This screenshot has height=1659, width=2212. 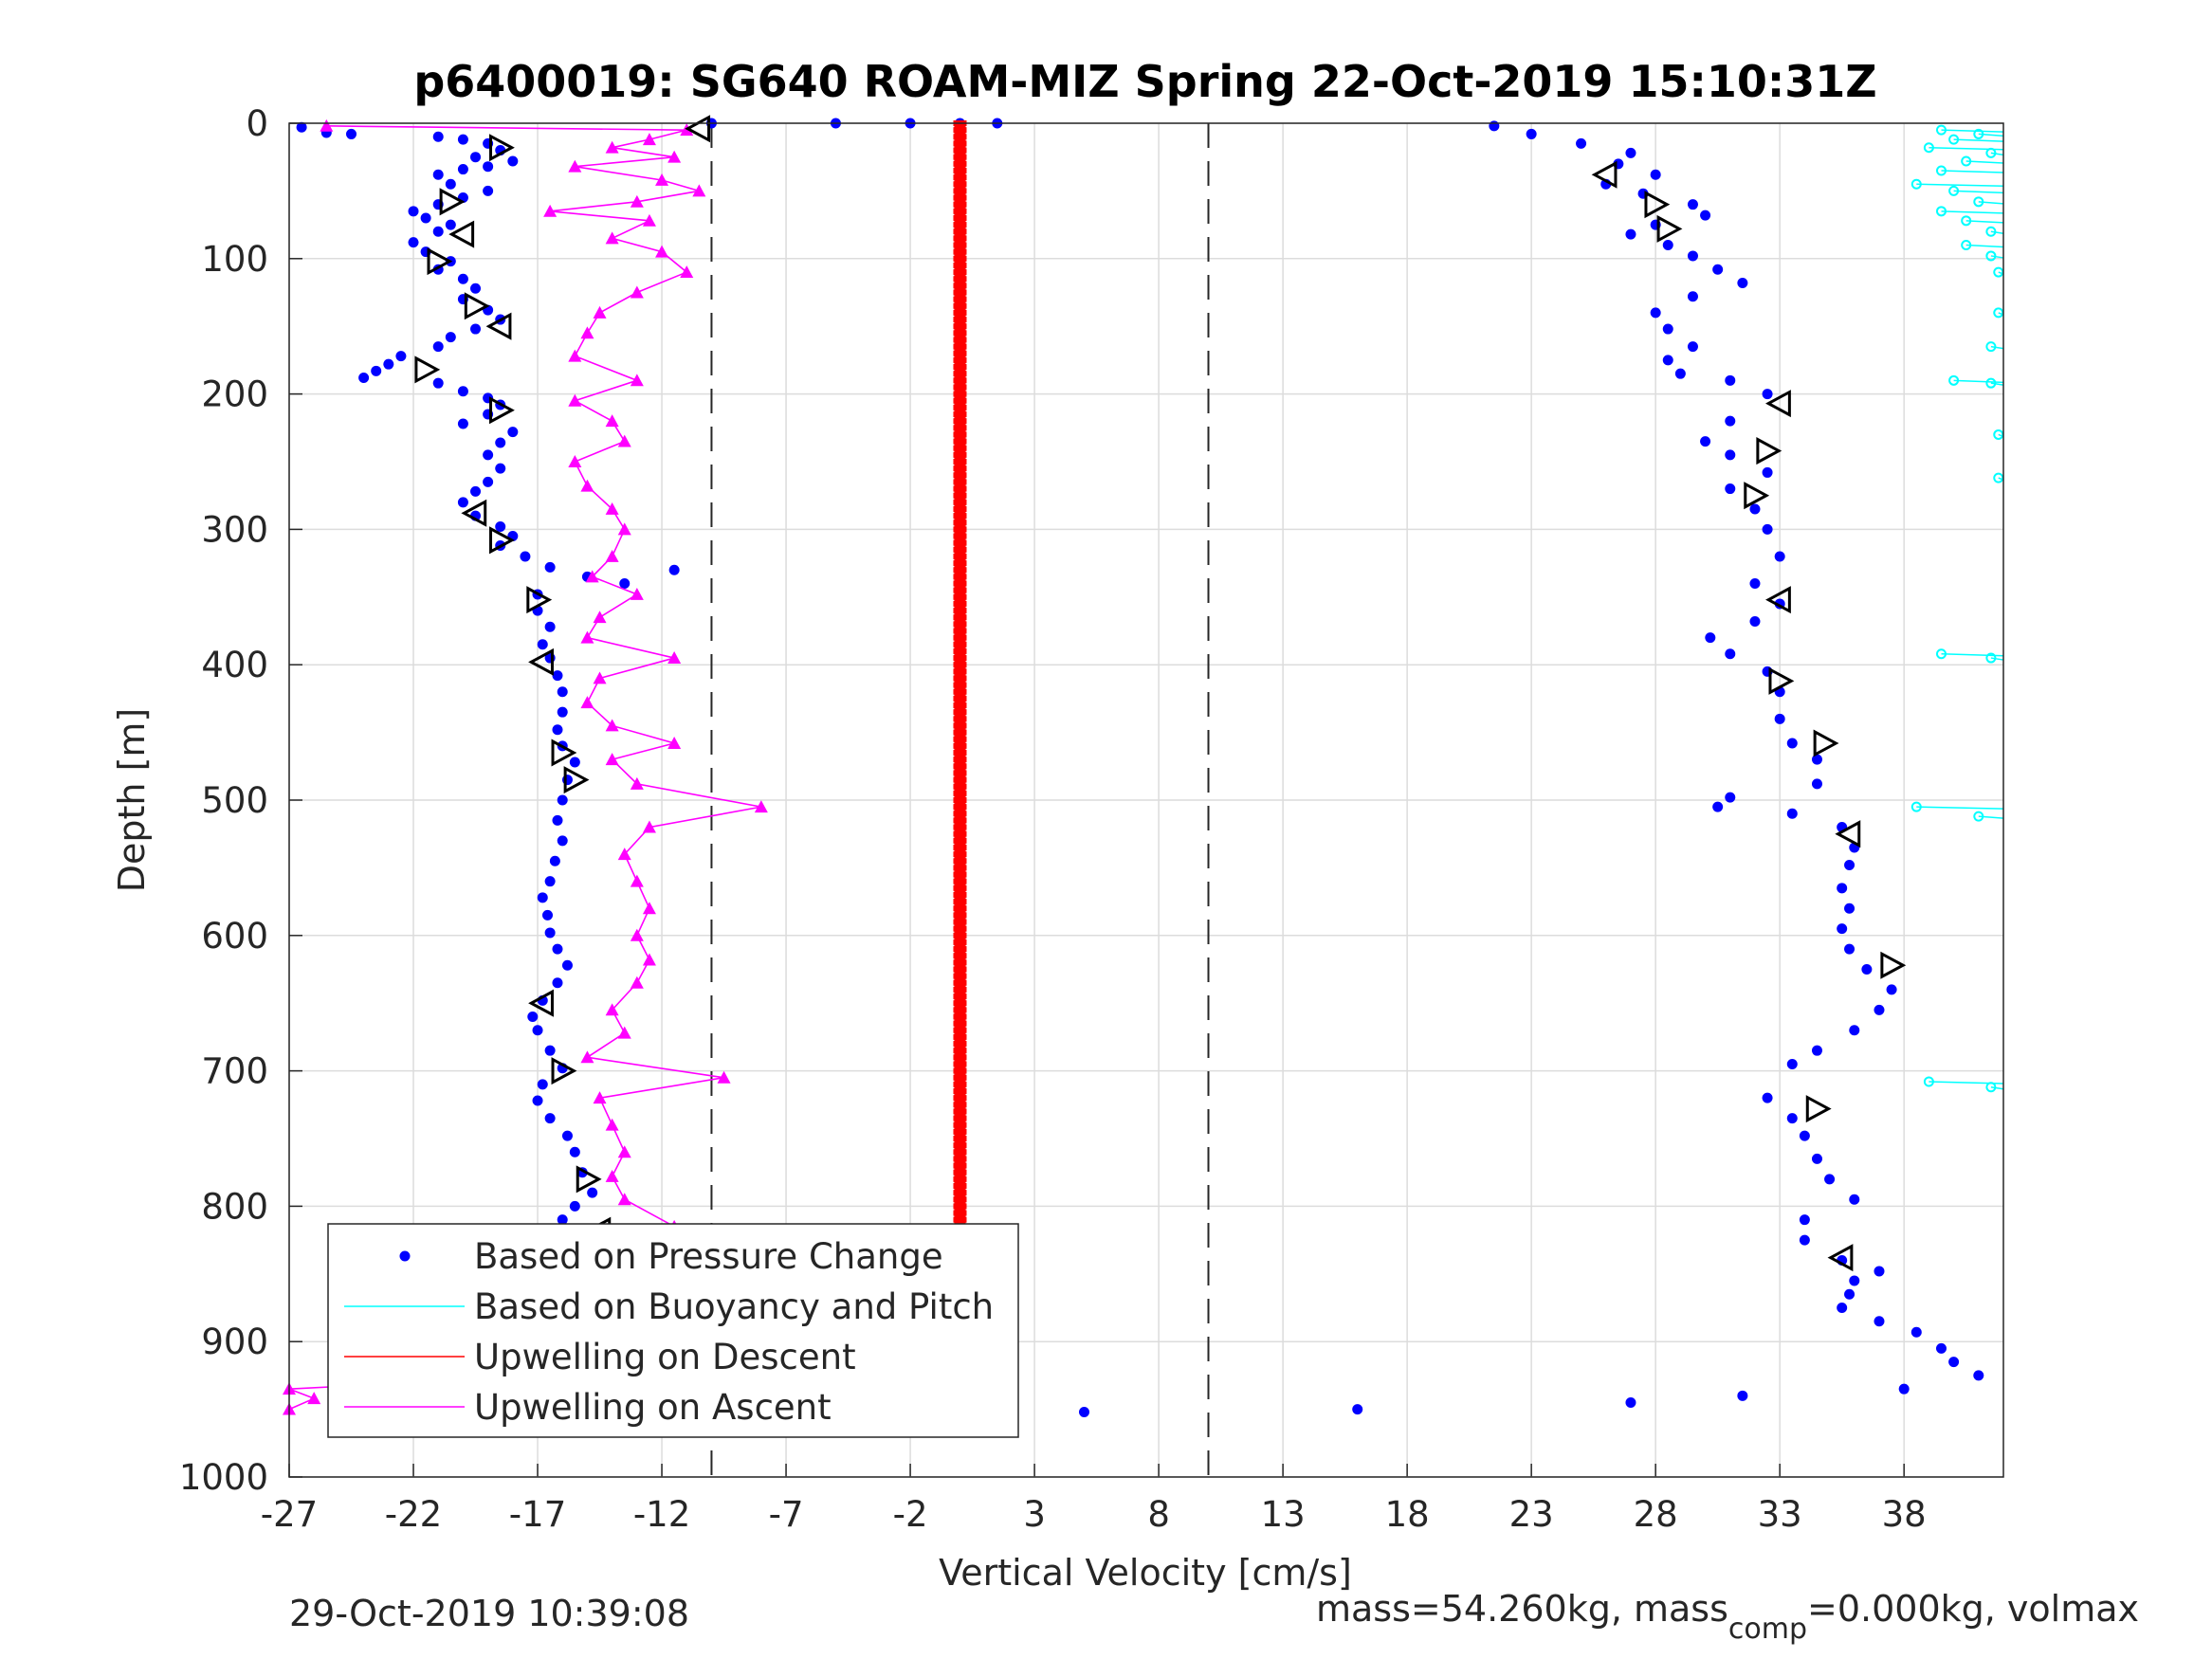 What do you see at coordinates (1522, 1609) in the screenshot?
I see `mass-text-prefix: mass=54.260kg, mass` at bounding box center [1522, 1609].